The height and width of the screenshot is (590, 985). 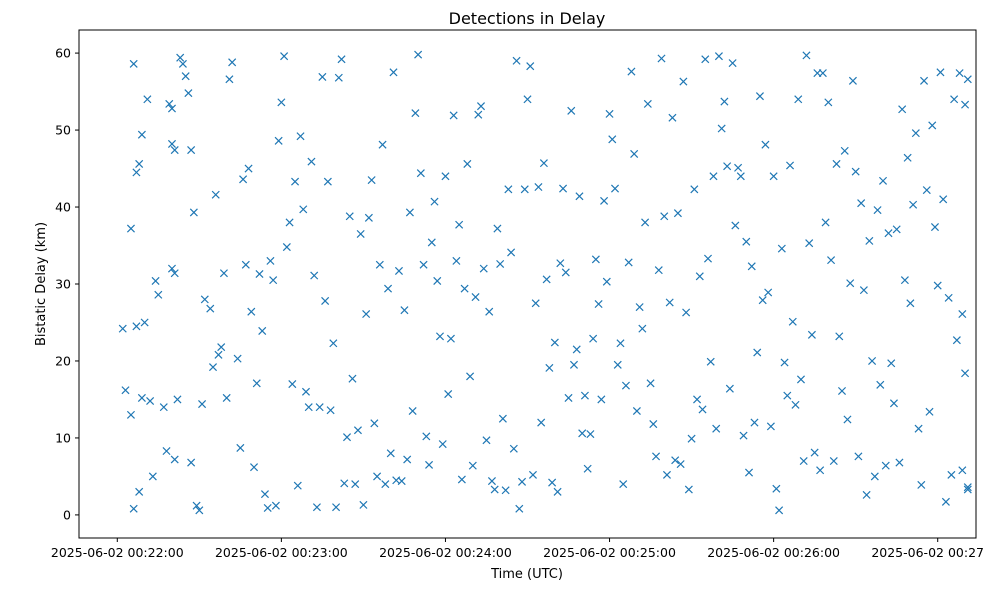 What do you see at coordinates (526, 574) in the screenshot?
I see `x-axis-label: Time (UTC)` at bounding box center [526, 574].